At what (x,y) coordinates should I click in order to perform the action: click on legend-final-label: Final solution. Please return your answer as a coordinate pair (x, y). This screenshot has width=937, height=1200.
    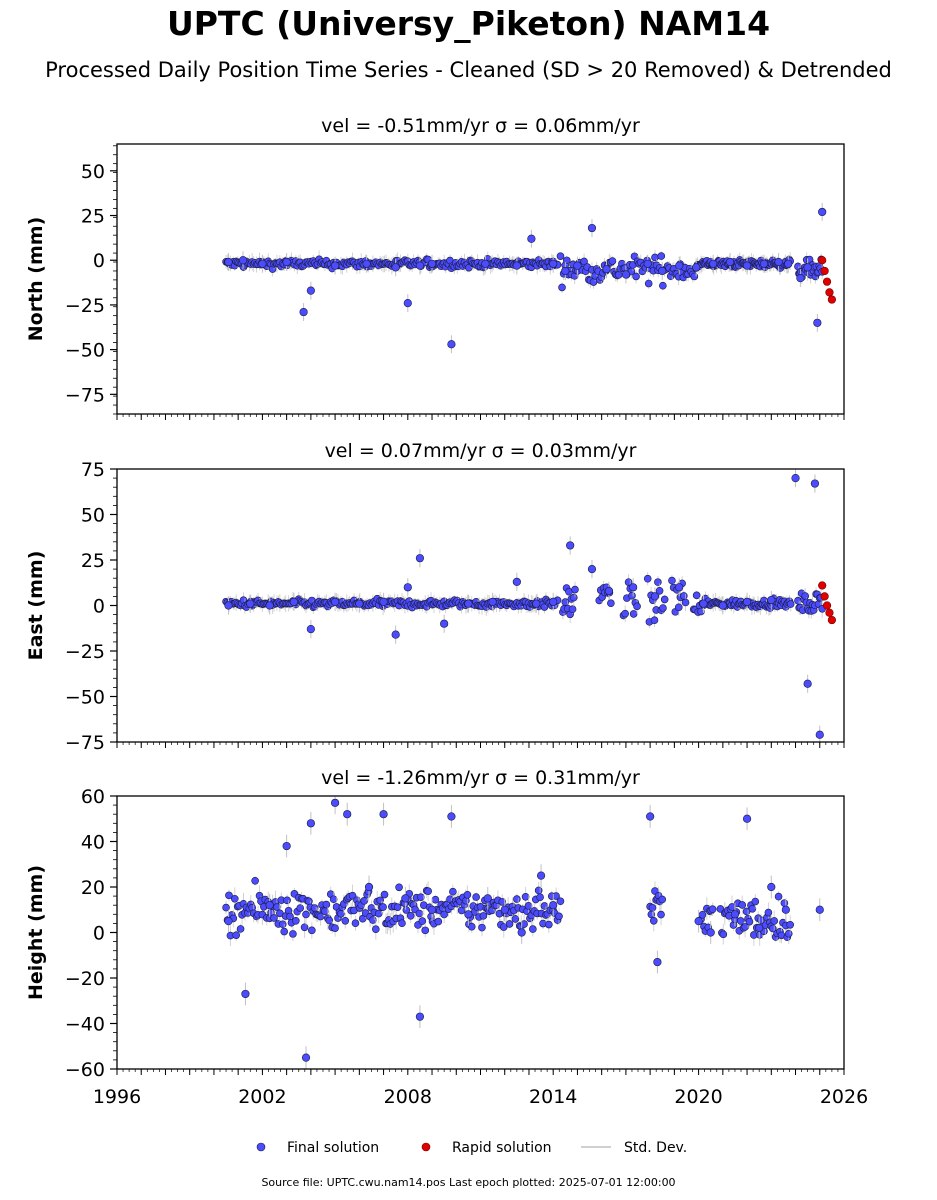
    Looking at the image, I should click on (333, 1148).